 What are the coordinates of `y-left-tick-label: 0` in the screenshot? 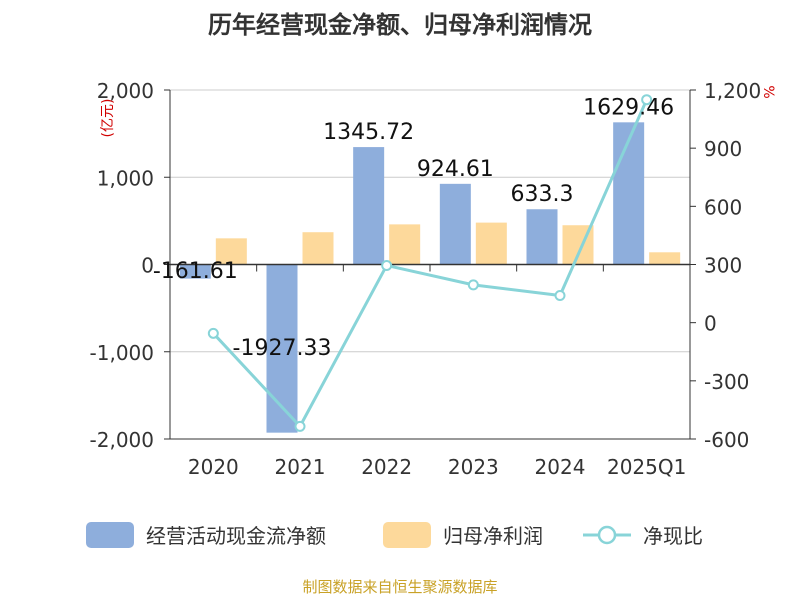 It's located at (147, 266).